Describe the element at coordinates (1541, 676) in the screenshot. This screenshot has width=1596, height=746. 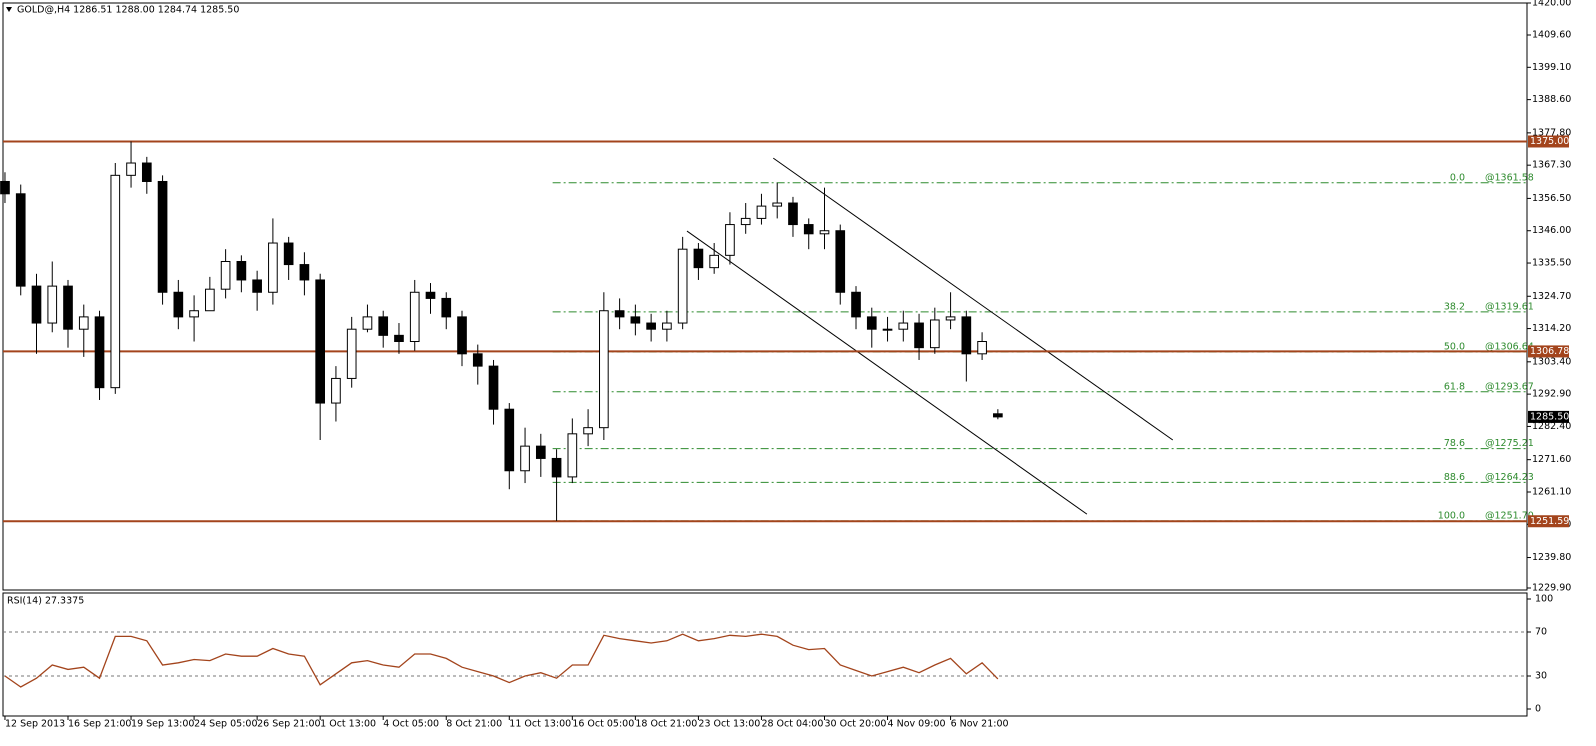
I see `rsi-y-tick-label: 30` at that location.